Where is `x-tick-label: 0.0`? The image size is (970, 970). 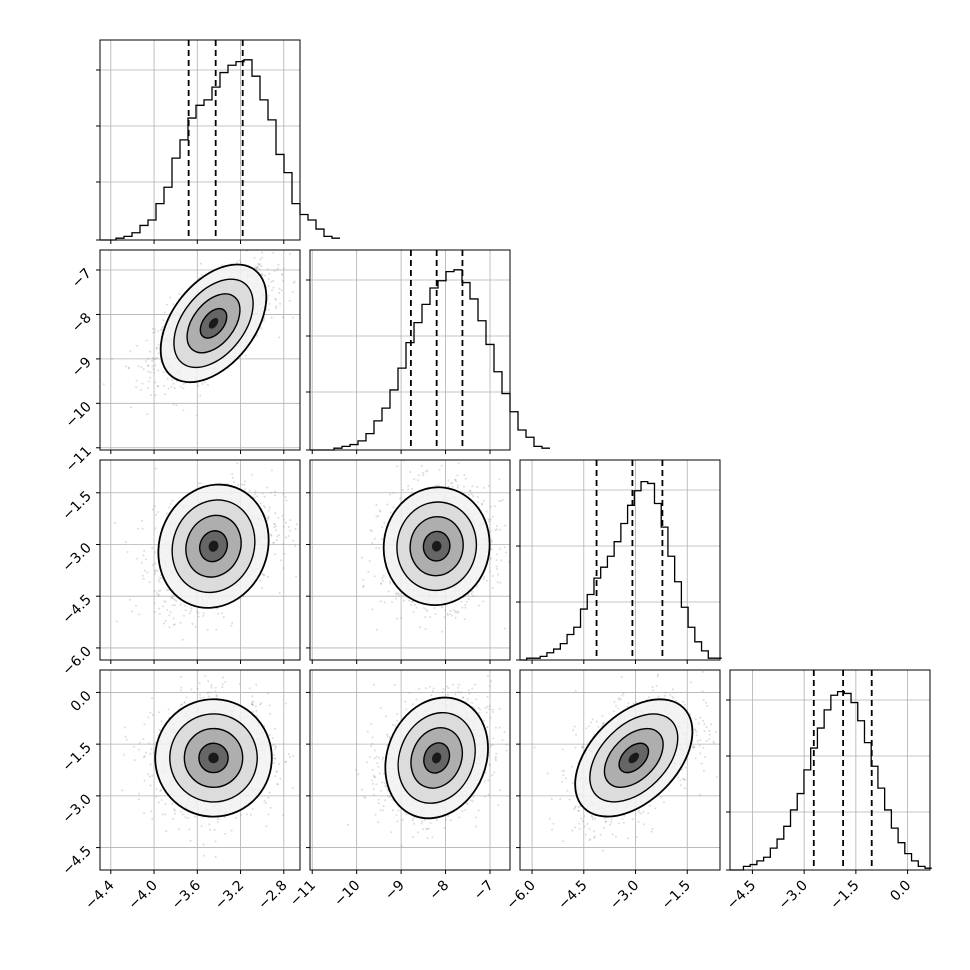 x-tick-label: 0.0 is located at coordinates (900, 891).